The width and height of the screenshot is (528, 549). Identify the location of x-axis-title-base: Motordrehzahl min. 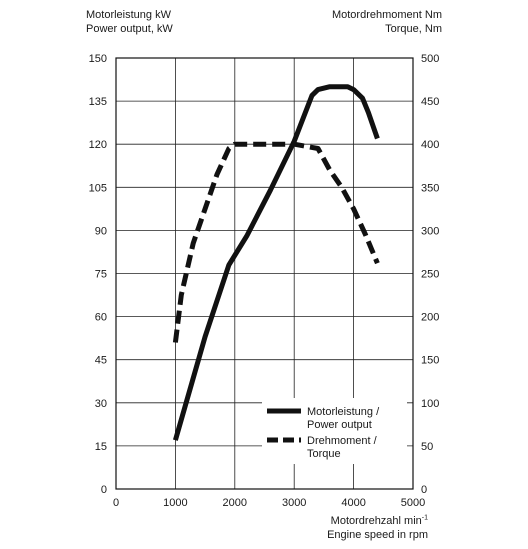
(376, 521).